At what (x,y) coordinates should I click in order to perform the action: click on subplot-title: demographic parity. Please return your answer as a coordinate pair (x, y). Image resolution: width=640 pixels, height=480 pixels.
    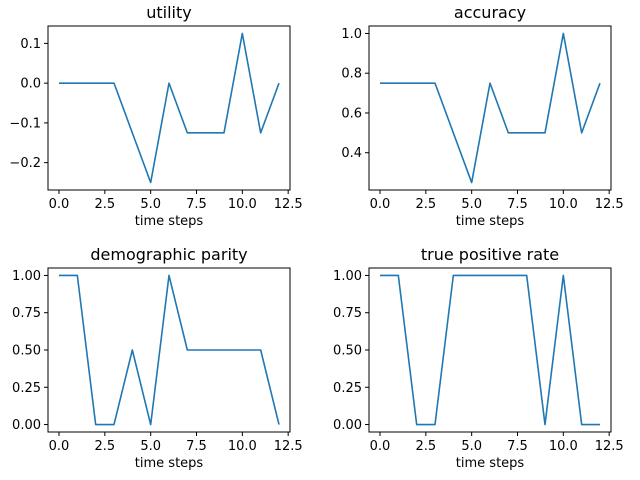
    Looking at the image, I should click on (168, 254).